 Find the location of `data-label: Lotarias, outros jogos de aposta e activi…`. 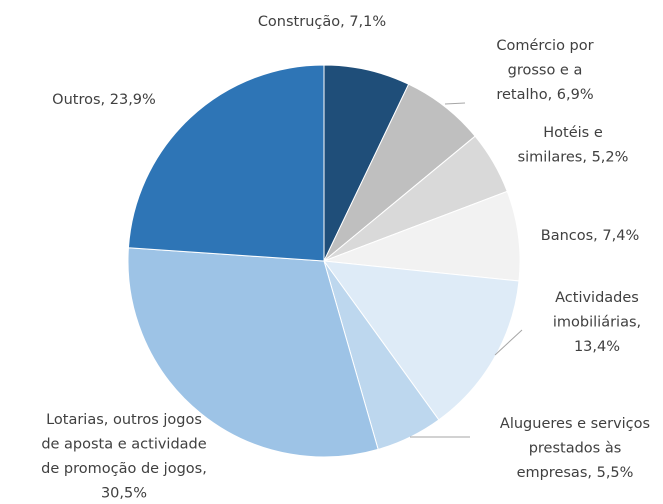

data-label: Lotarias, outros jogos de aposta e activi… is located at coordinates (124, 457).